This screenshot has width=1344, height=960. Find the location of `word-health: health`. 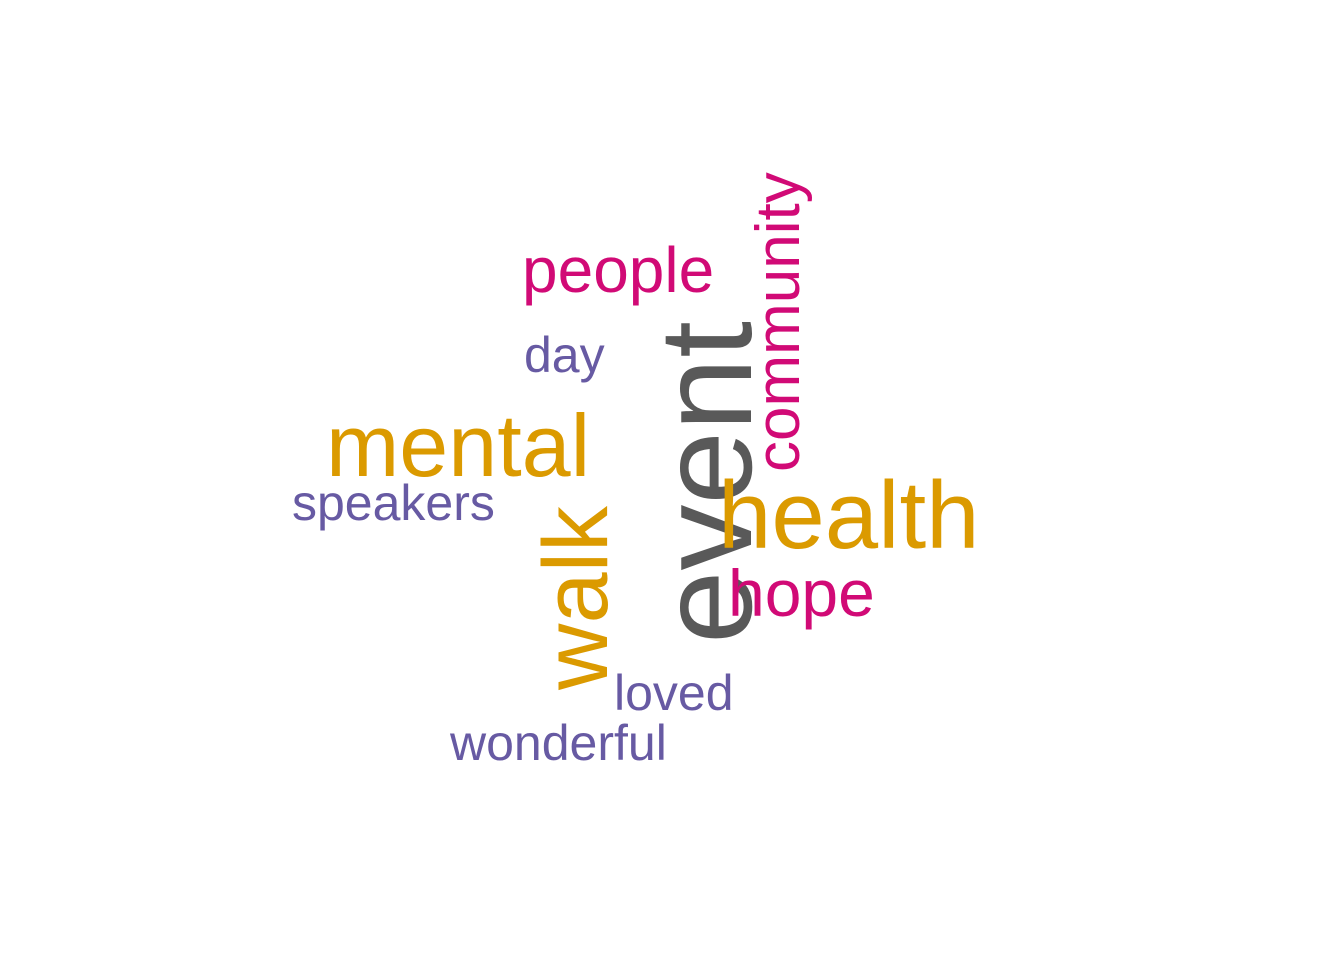

word-health: health is located at coordinates (849, 515).